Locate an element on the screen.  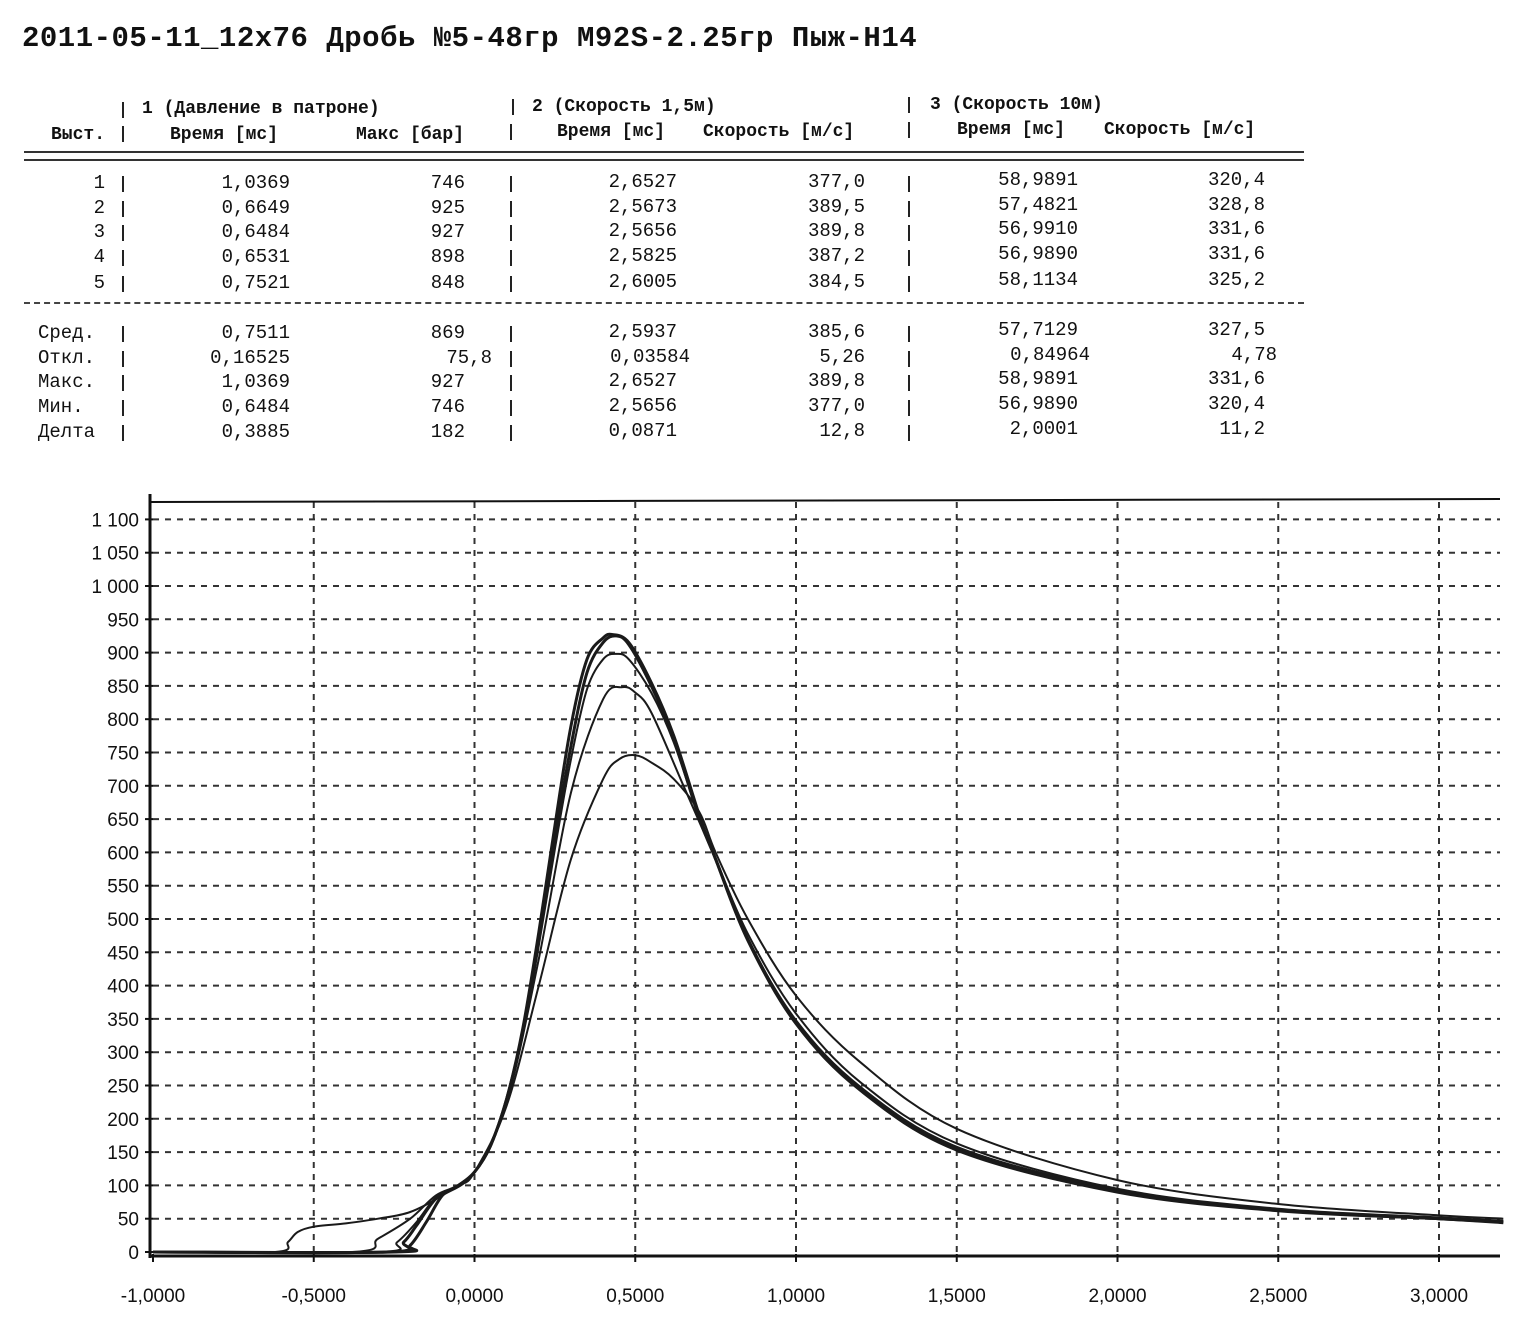
y-tick-label: 150 is located at coordinates (123, 1153).